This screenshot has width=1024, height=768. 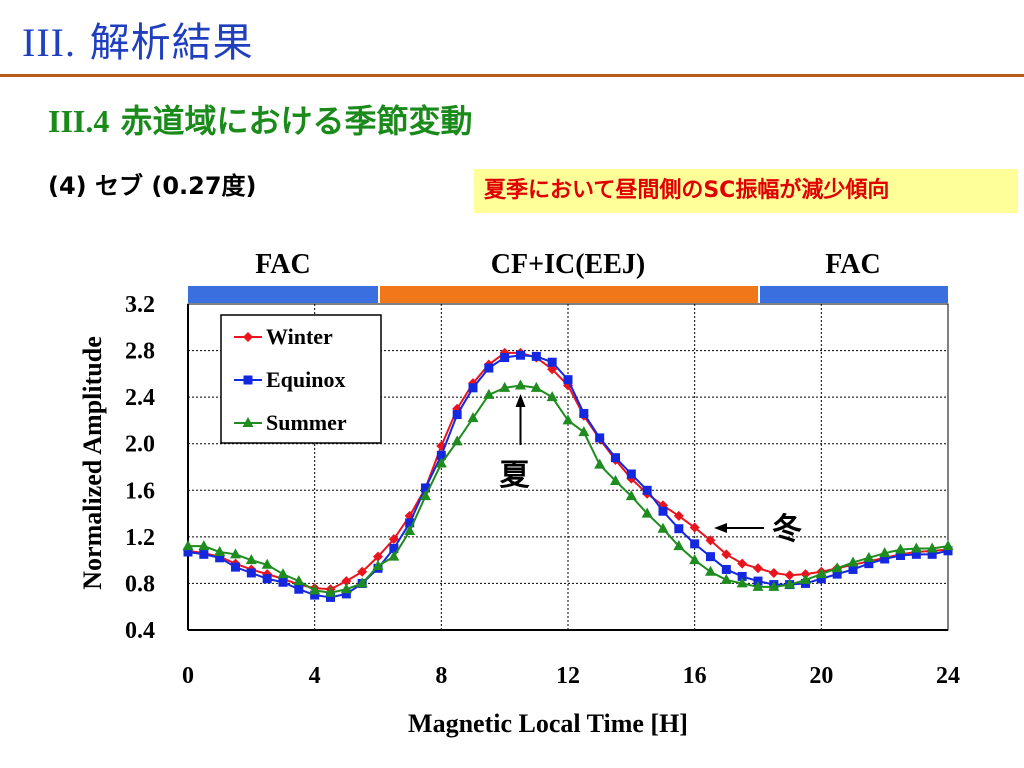 What do you see at coordinates (548, 723) in the screenshot?
I see `x-axis-label: Magnetic Local Time [H]` at bounding box center [548, 723].